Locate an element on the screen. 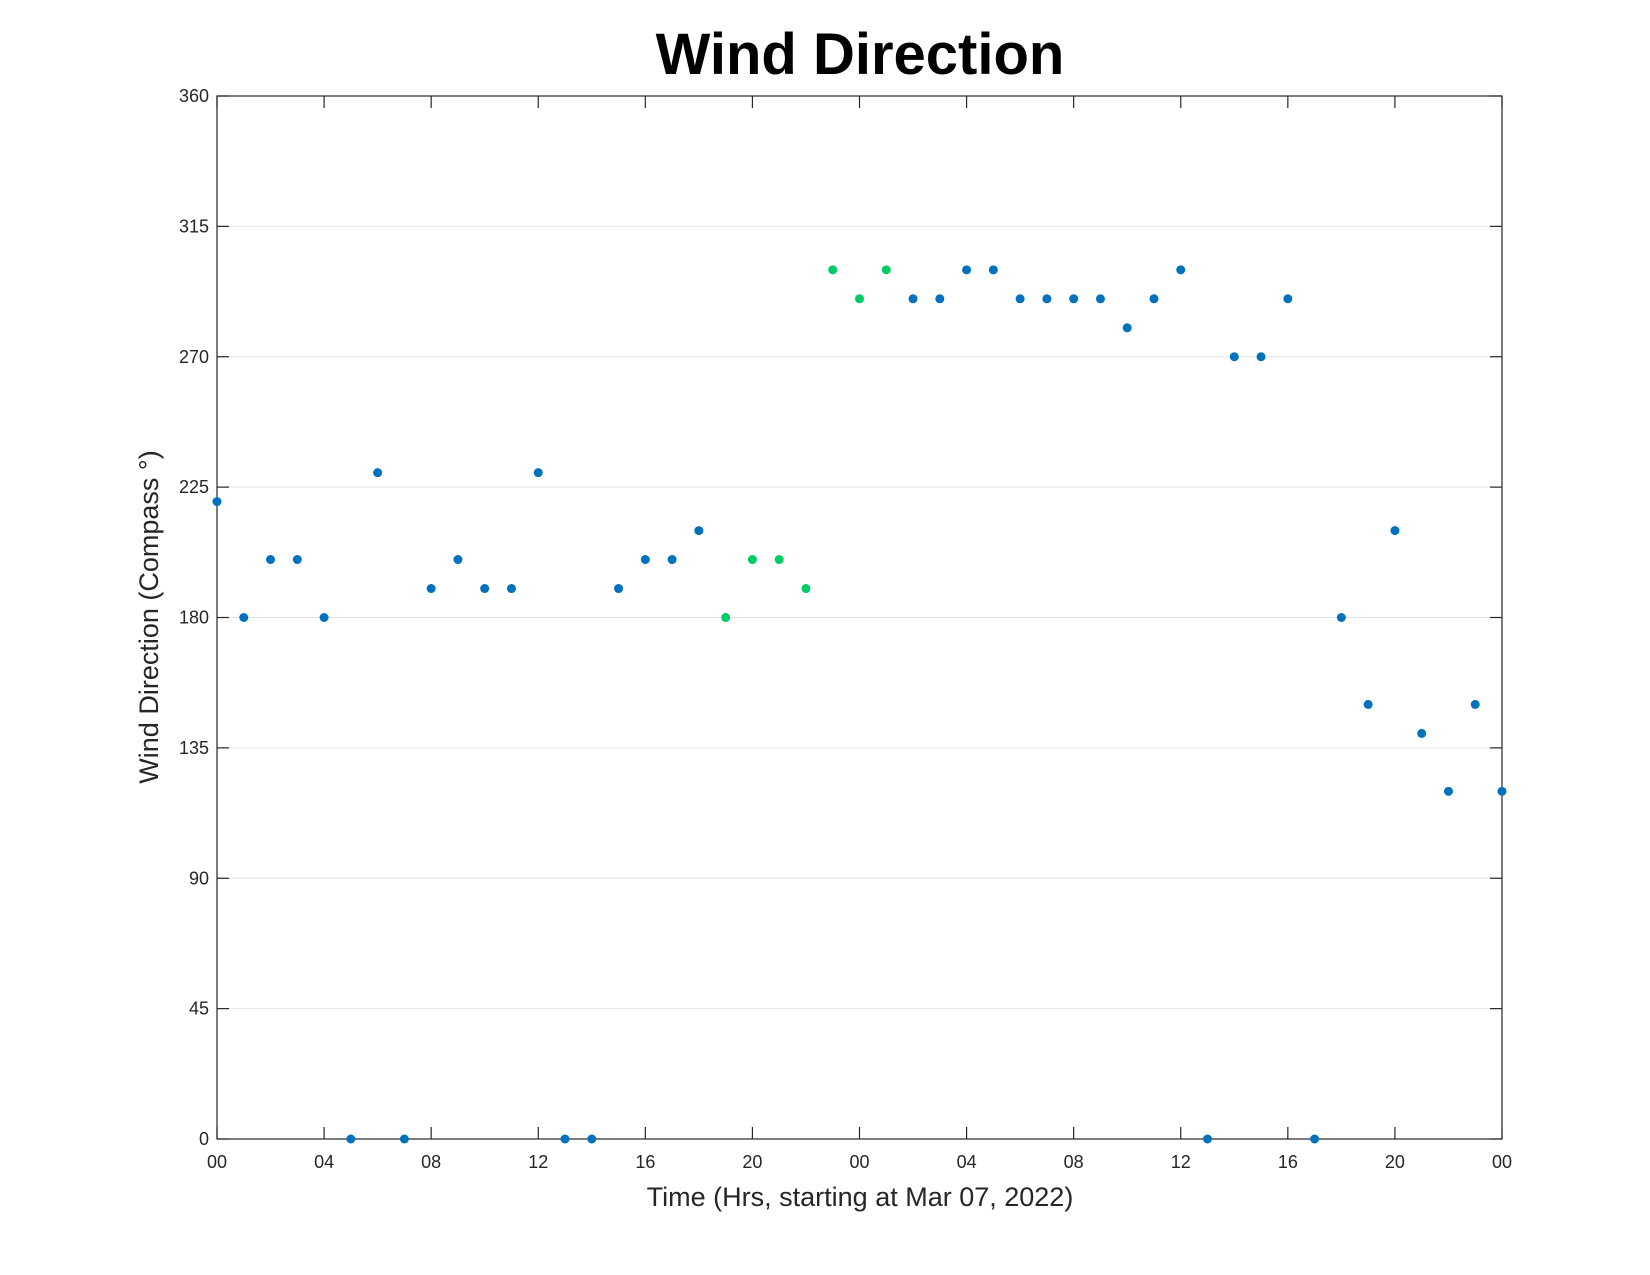  y-tick-label: 270 is located at coordinates (194, 357).